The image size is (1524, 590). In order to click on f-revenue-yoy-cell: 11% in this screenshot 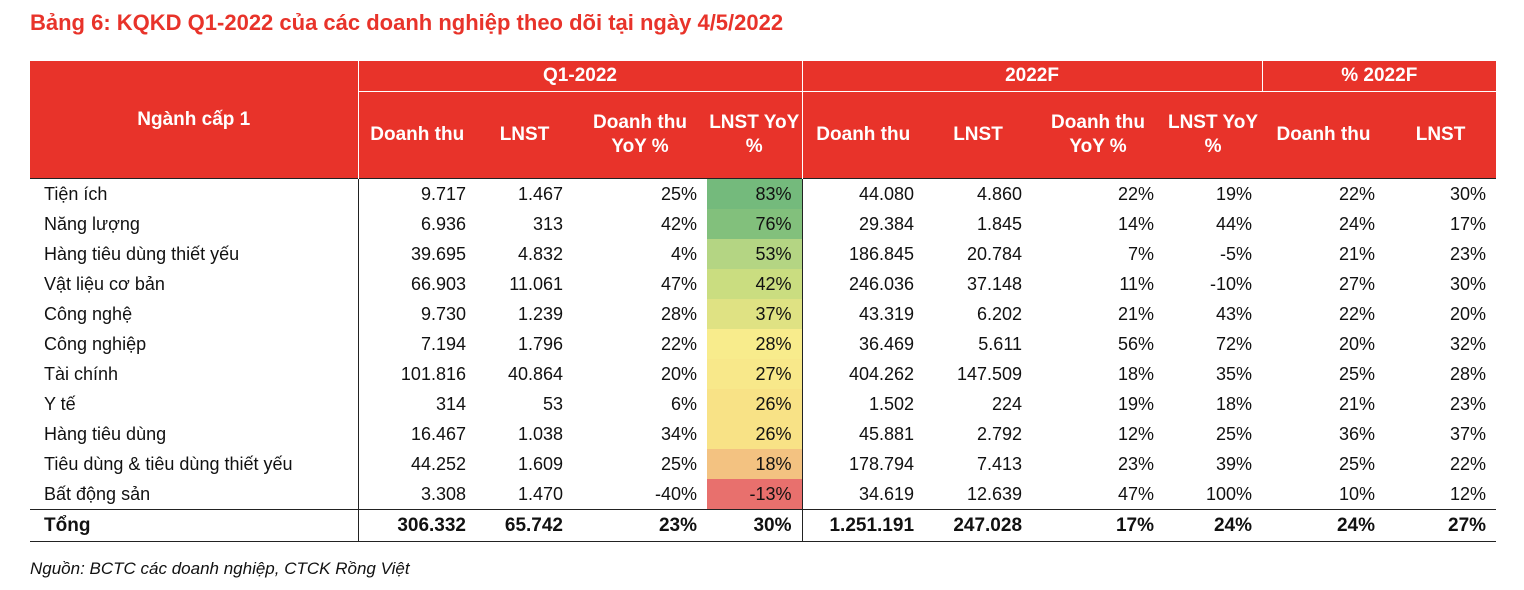, I will do `click(1137, 283)`.